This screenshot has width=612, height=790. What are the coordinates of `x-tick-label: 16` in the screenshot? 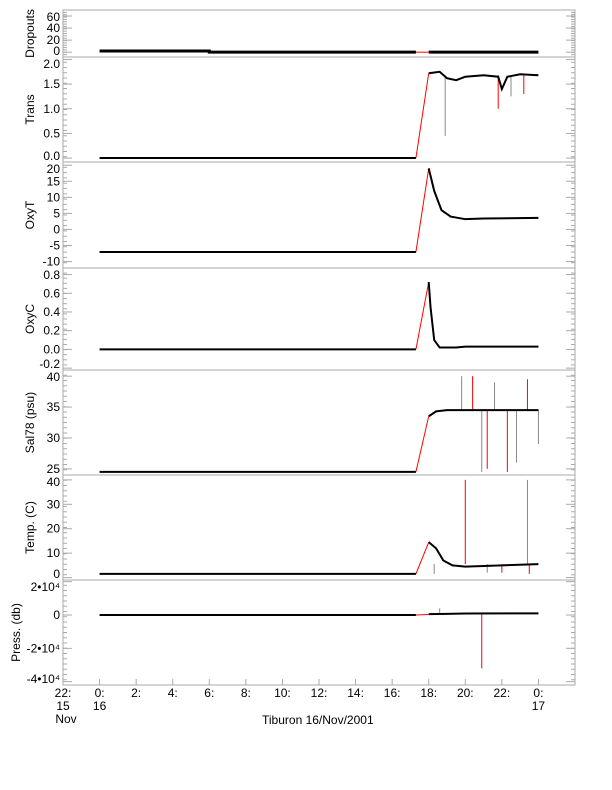 It's located at (100, 706).